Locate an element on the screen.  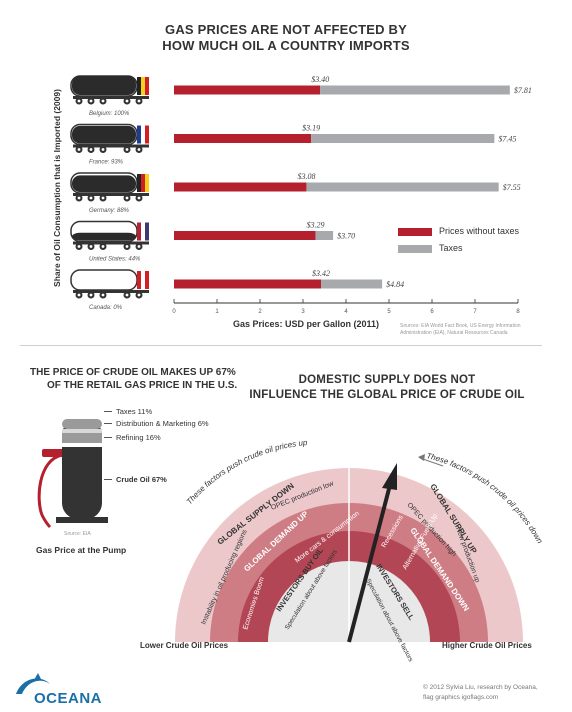
bar-label-base: $3.08 is located at coordinates (306, 176).